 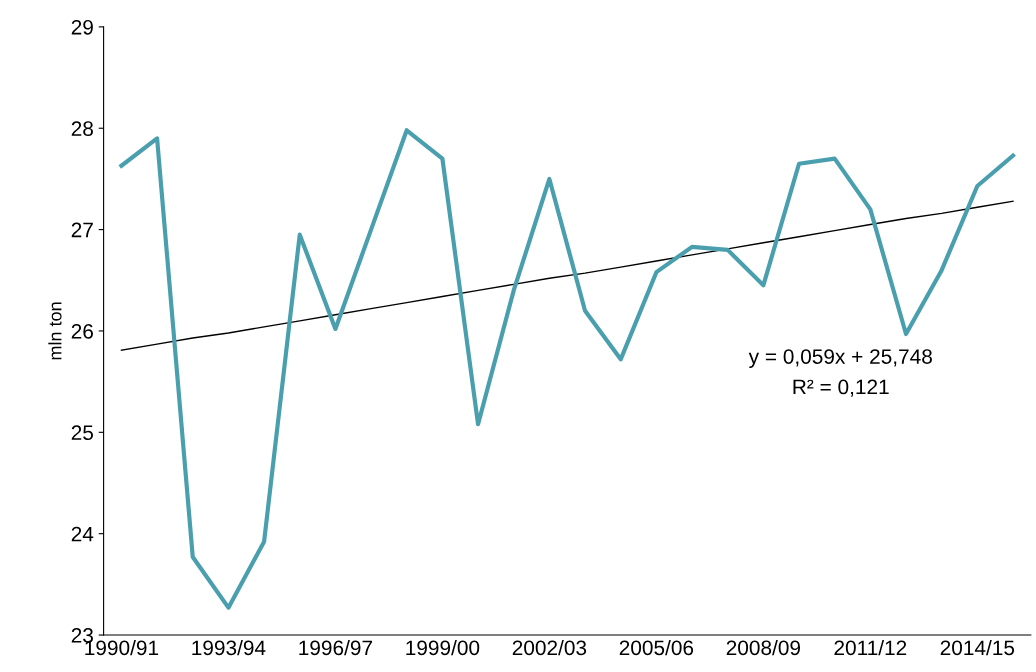 What do you see at coordinates (977, 647) in the screenshot?
I see `x-tick-label: 2014/15` at bounding box center [977, 647].